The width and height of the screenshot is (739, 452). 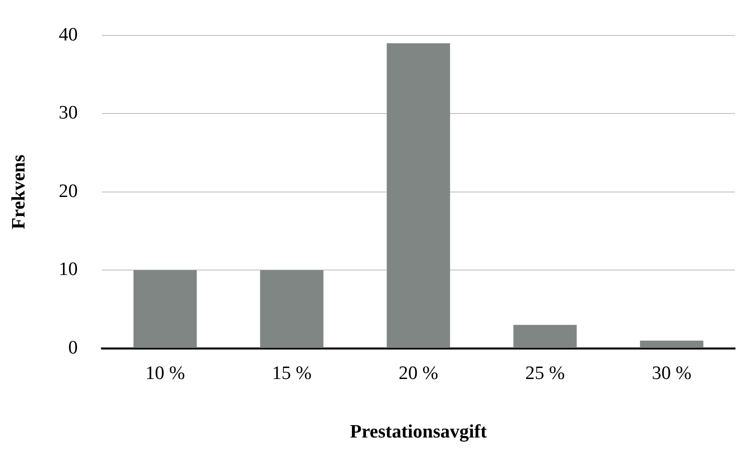 I want to click on x-tick-label: 20 %, so click(x=418, y=373).